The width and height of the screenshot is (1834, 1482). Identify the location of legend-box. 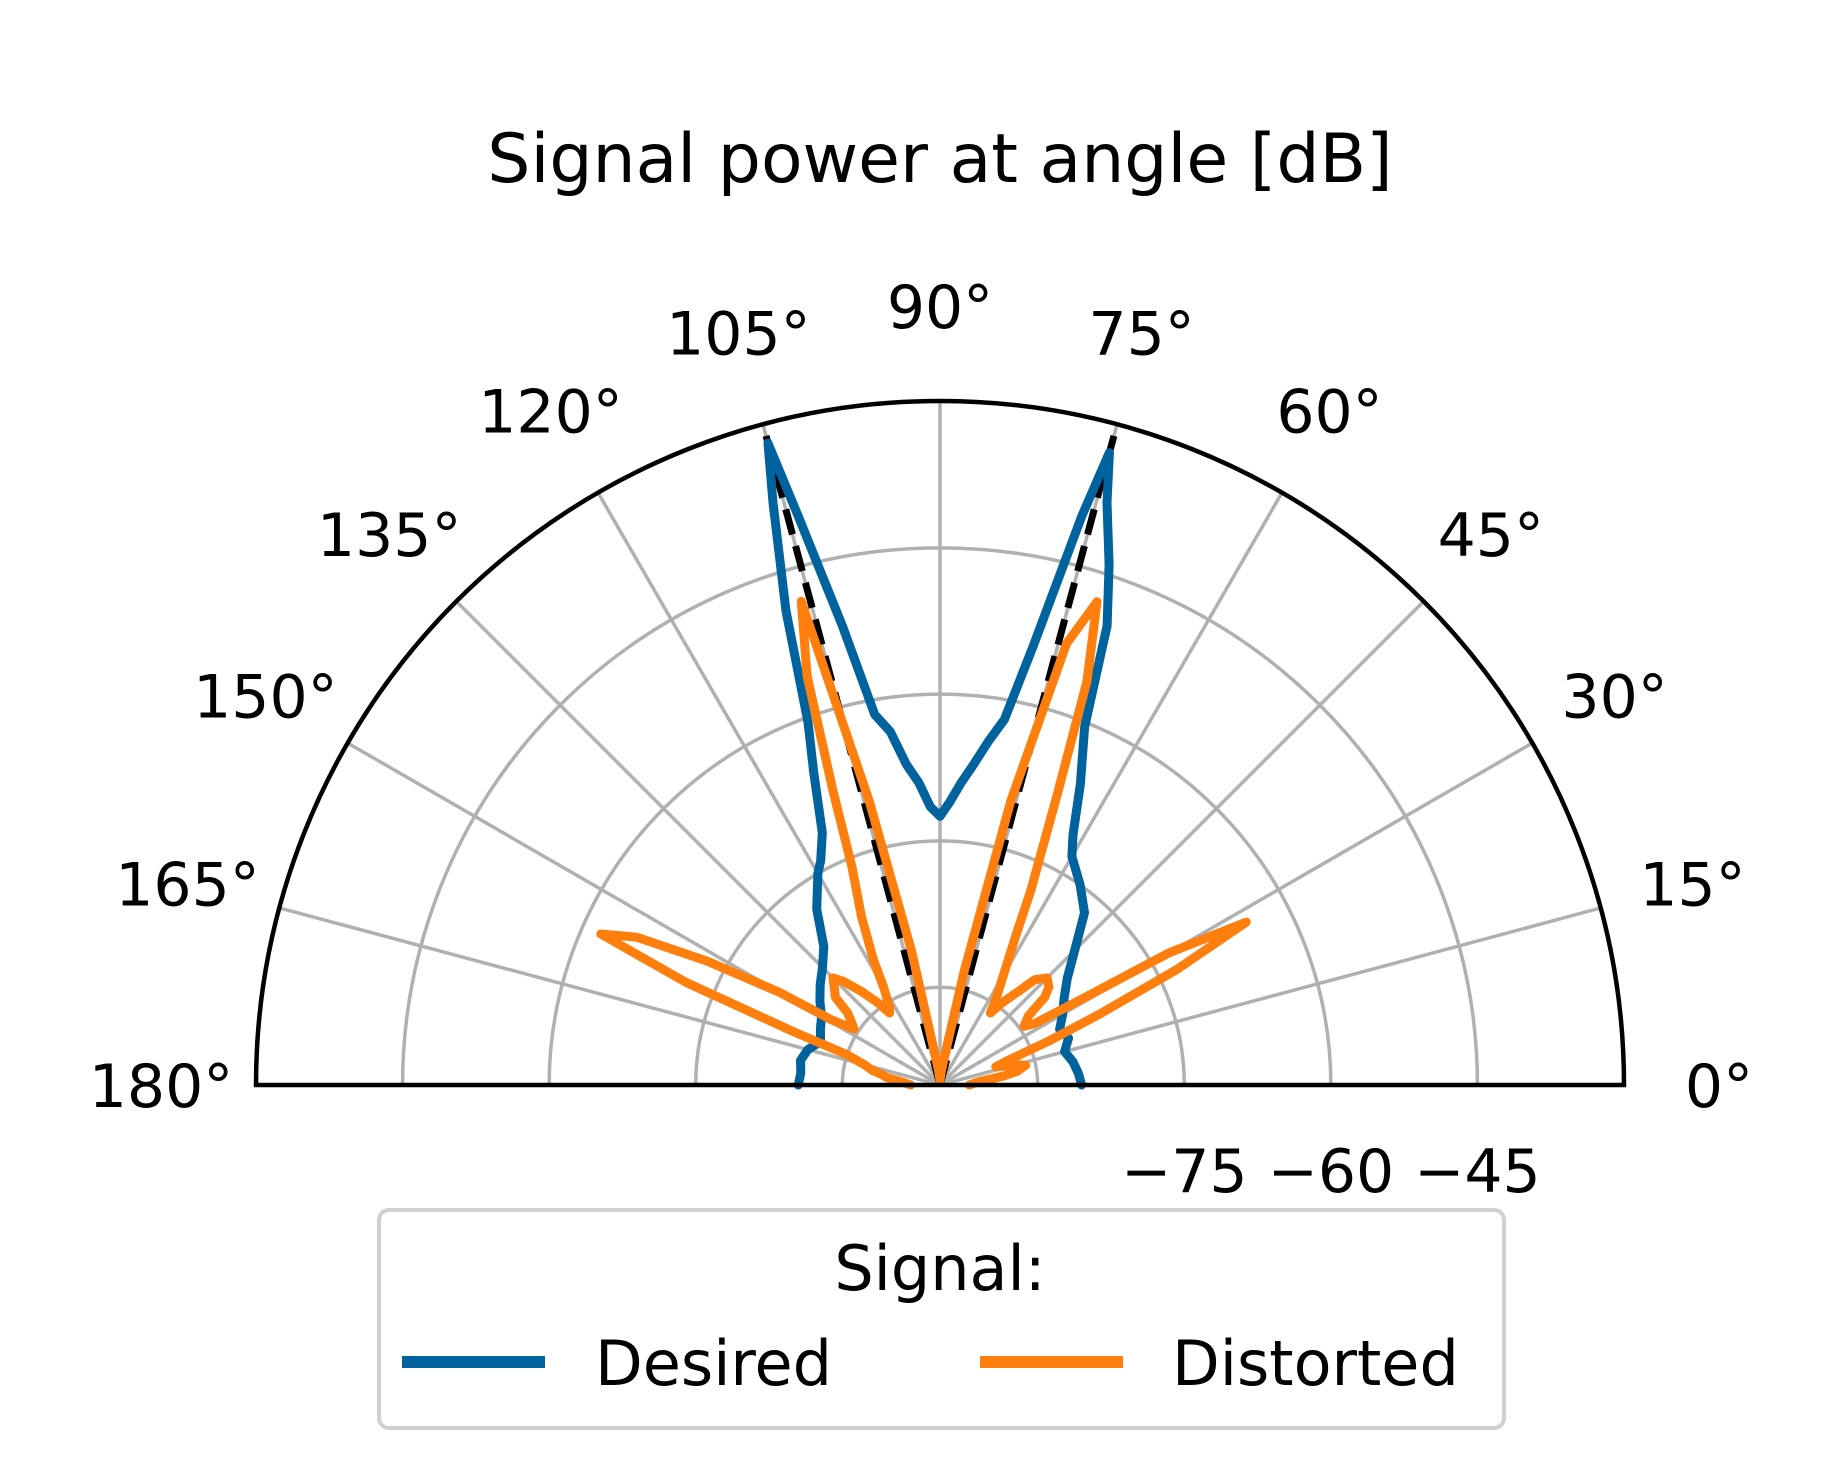
(941, 1319).